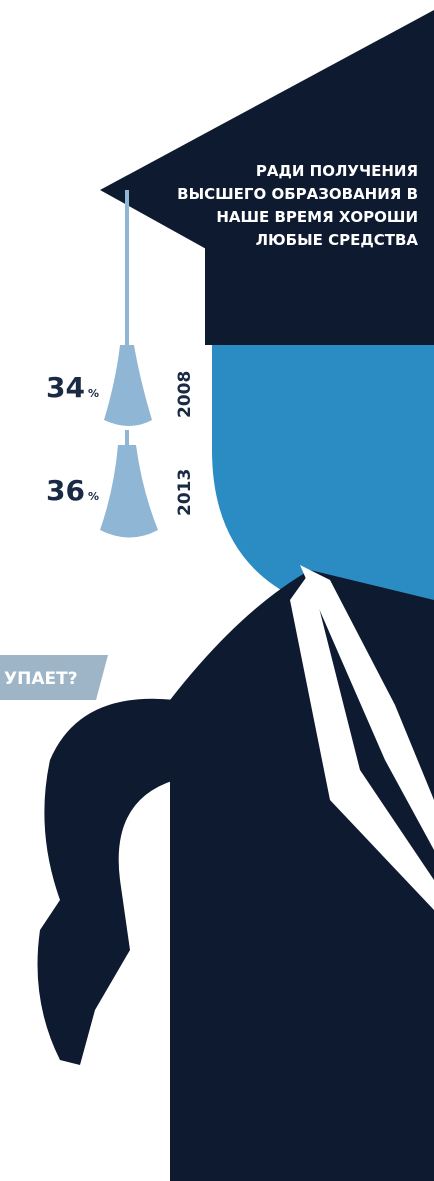 This screenshot has height=1181, width=434. I want to click on headline: НАШЕ ВРЕМЯ ХОРОШИ, so click(317, 217).